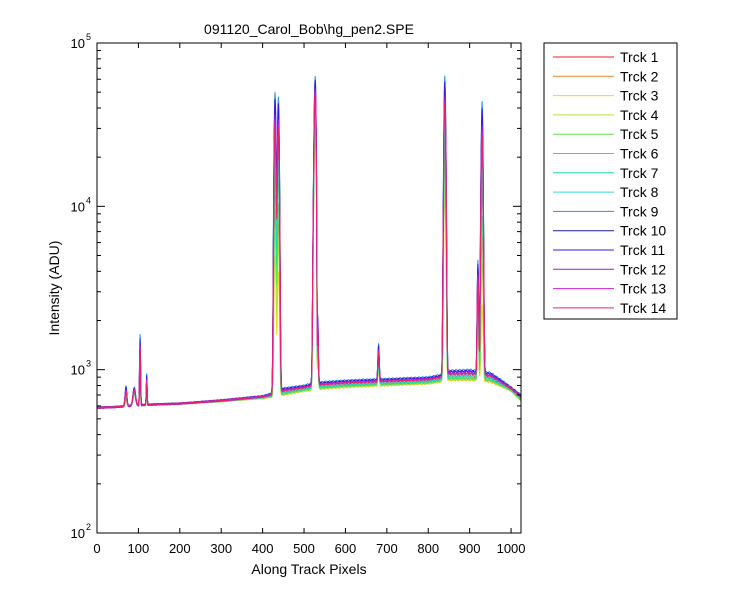 The height and width of the screenshot is (600, 750). What do you see at coordinates (54, 288) in the screenshot?
I see `y-axis-label: Intensity (ADU)` at bounding box center [54, 288].